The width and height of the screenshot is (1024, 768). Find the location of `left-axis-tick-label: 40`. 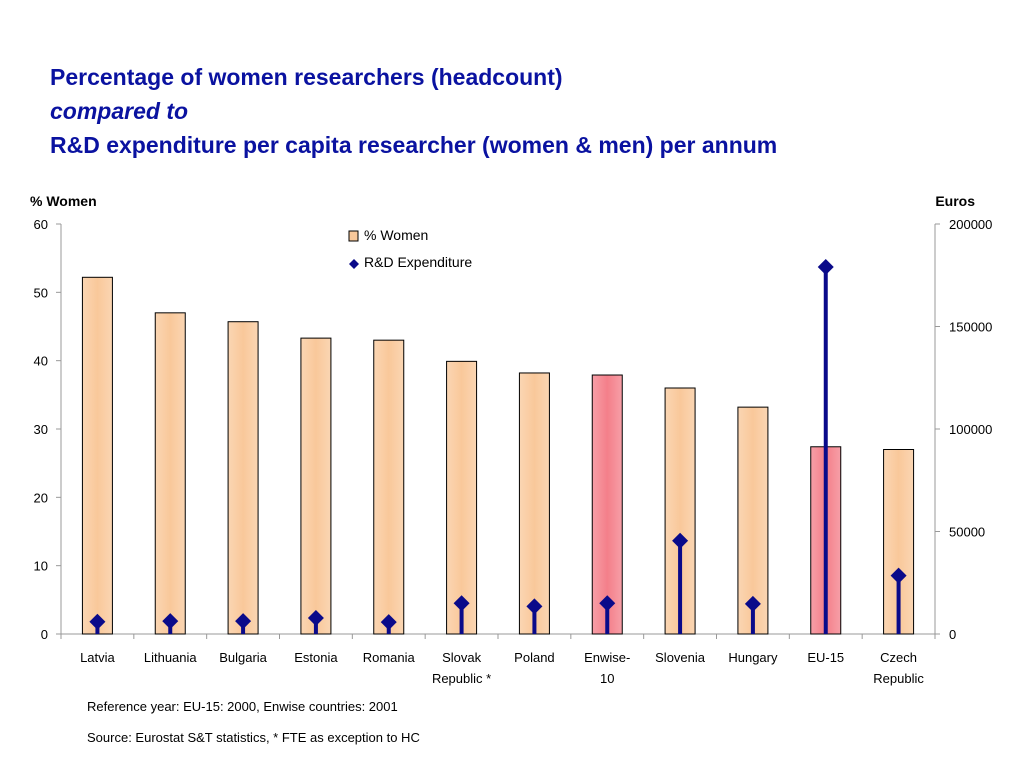

left-axis-tick-label: 40 is located at coordinates (41, 361).